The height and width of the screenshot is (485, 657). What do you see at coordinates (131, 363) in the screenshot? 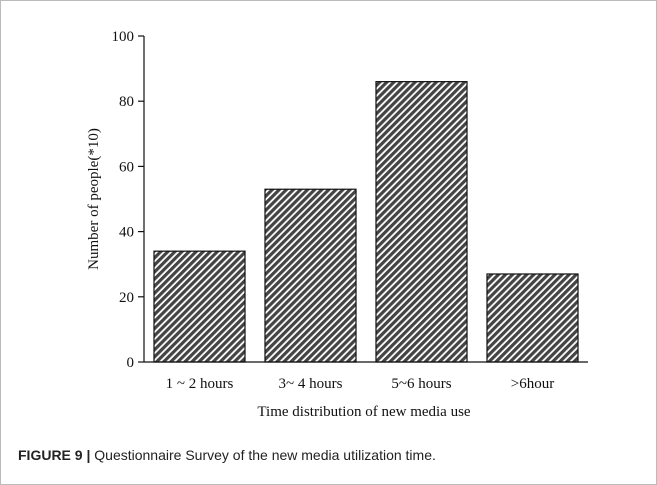
I see `y-tick-label: 0` at bounding box center [131, 363].